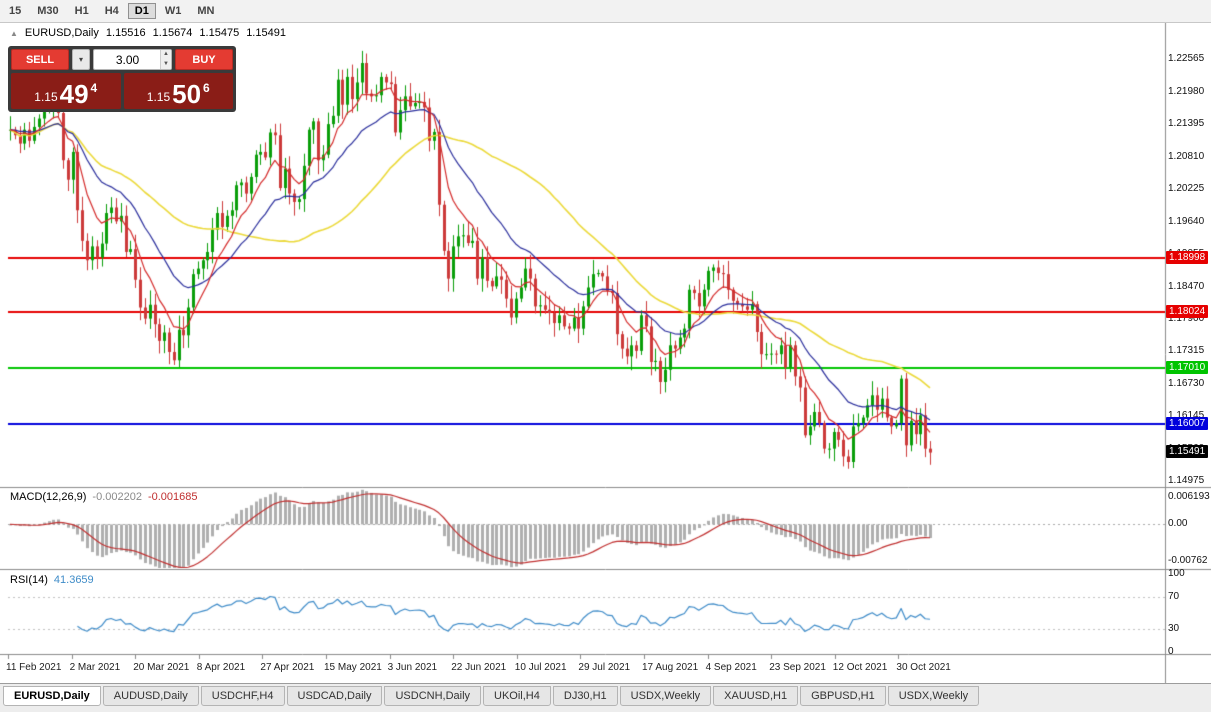 The width and height of the screenshot is (1211, 712). I want to click on rsi-label: RSI(14), so click(29, 580).